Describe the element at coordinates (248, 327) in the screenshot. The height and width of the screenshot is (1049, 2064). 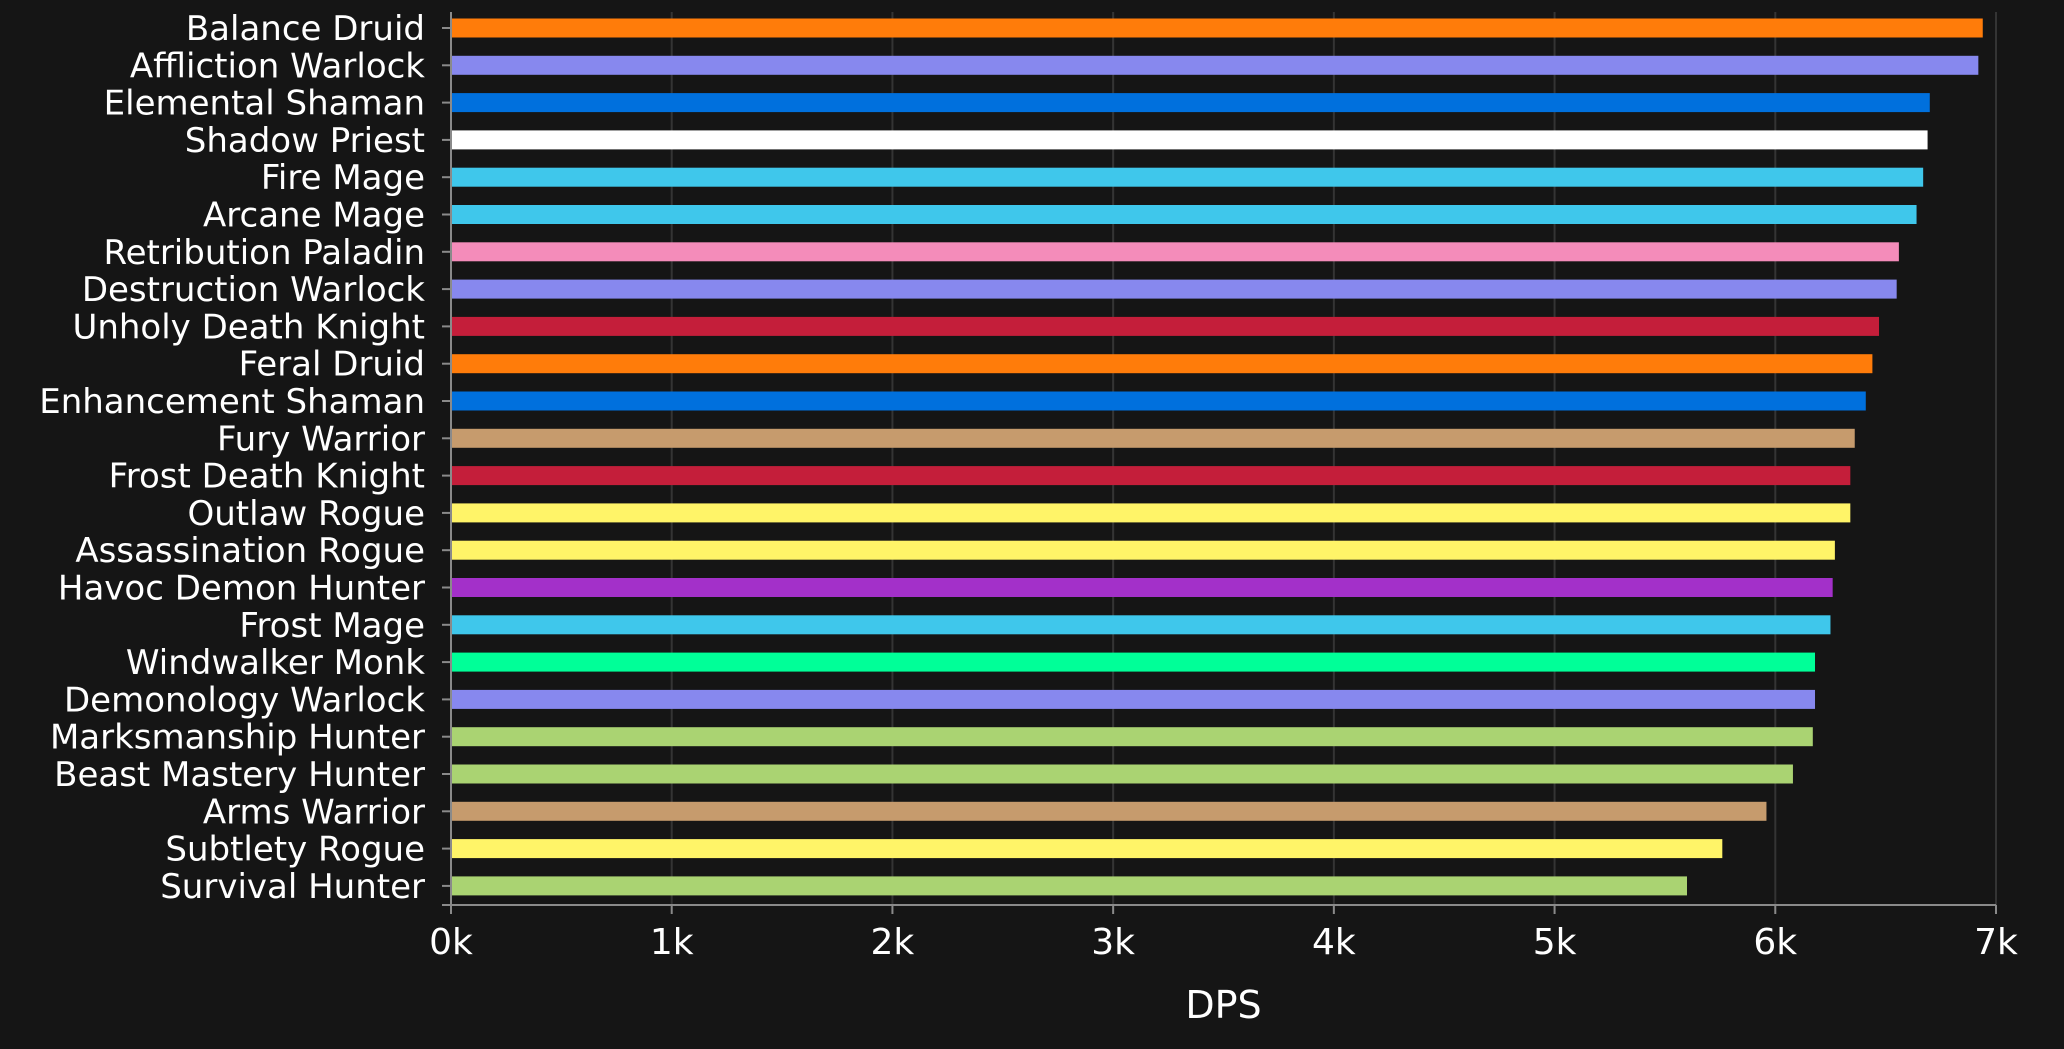
I see `category-label: Unholy Death Knight` at that location.